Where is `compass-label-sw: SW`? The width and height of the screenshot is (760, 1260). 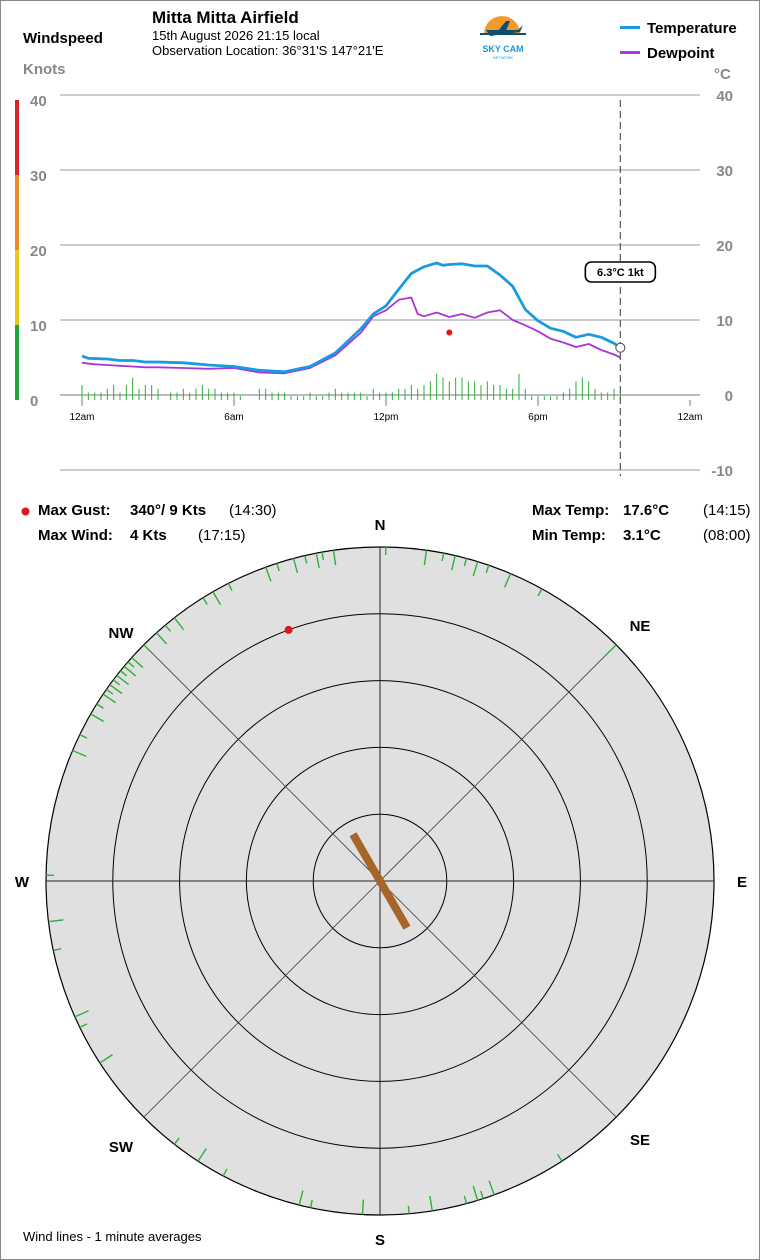
compass-label-sw: SW is located at coordinates (121, 1147).